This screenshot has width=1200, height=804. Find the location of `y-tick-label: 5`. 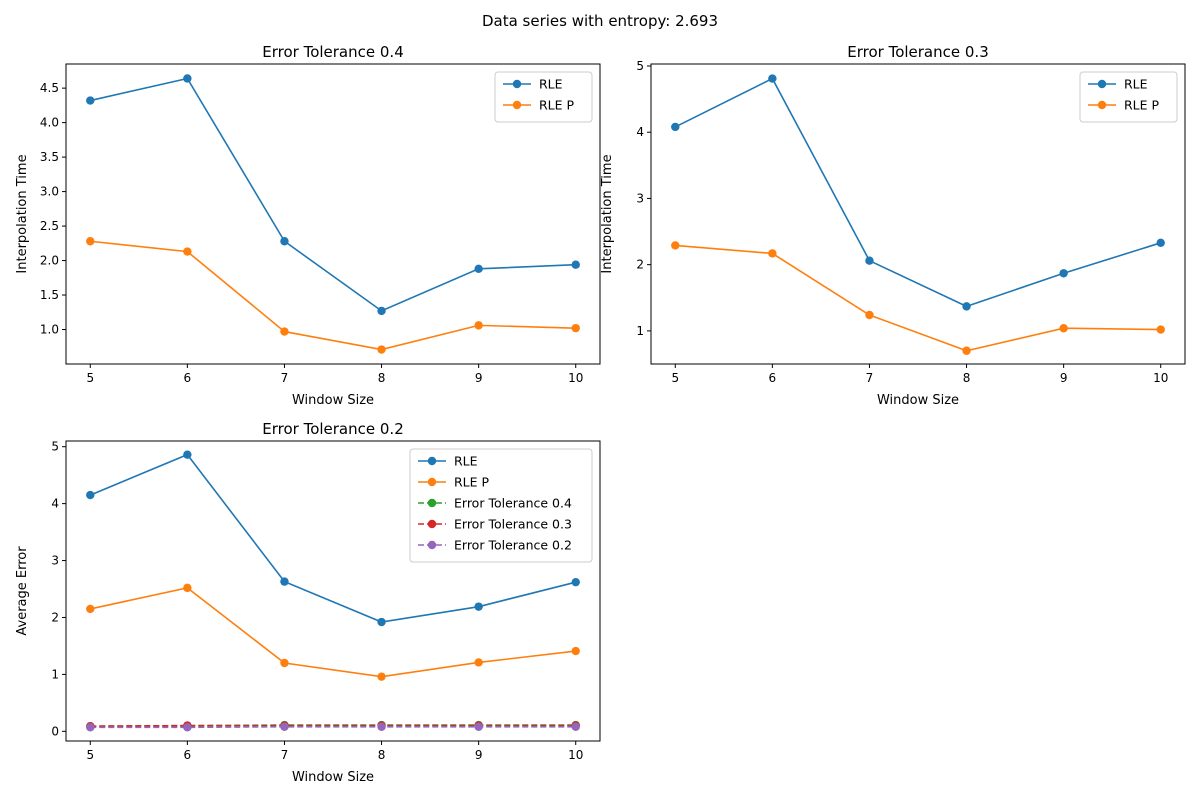

y-tick-label: 5 is located at coordinates (640, 66).